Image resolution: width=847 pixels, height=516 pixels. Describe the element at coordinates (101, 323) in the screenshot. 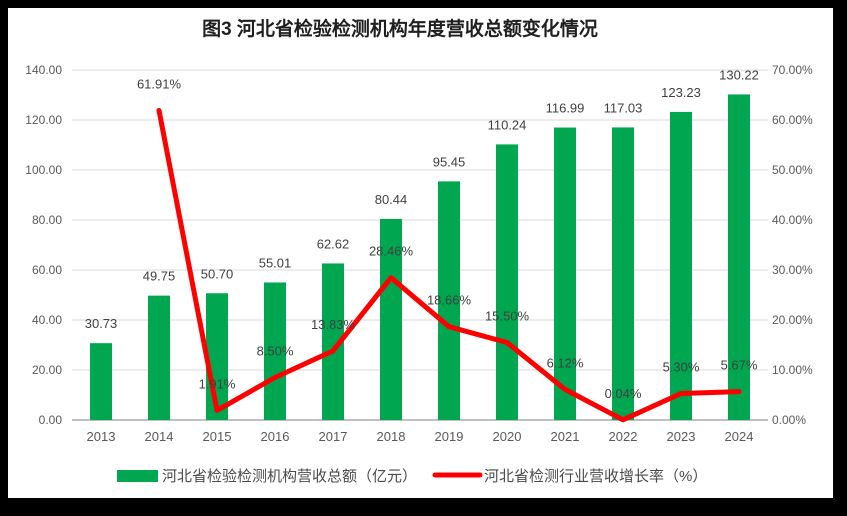

I see `bar-value-label: 30.73` at that location.